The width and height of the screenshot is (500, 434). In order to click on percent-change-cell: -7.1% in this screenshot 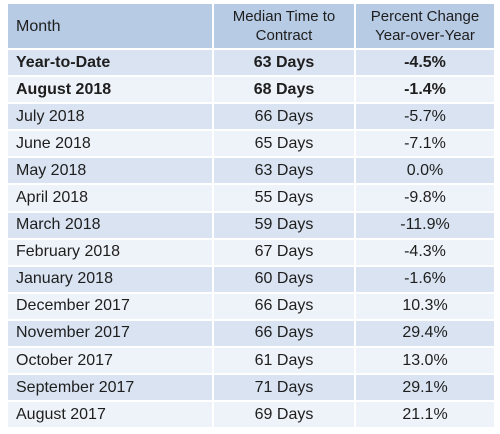, I will do `click(424, 144)`.